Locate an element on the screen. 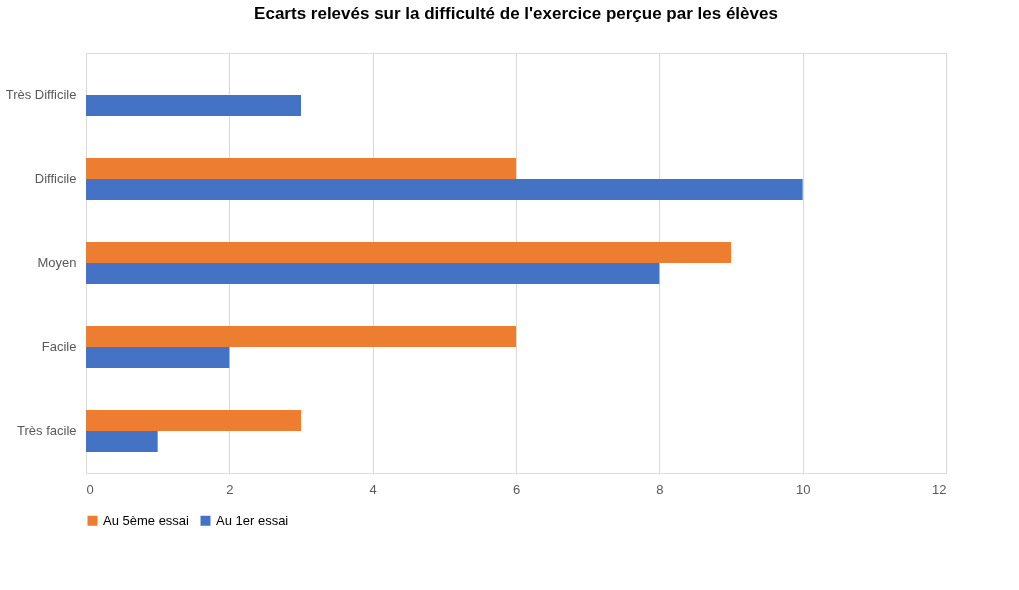 Image resolution: width=1019 pixels, height=590 pixels. legend-label: Au 5ème essai is located at coordinates (146, 520).